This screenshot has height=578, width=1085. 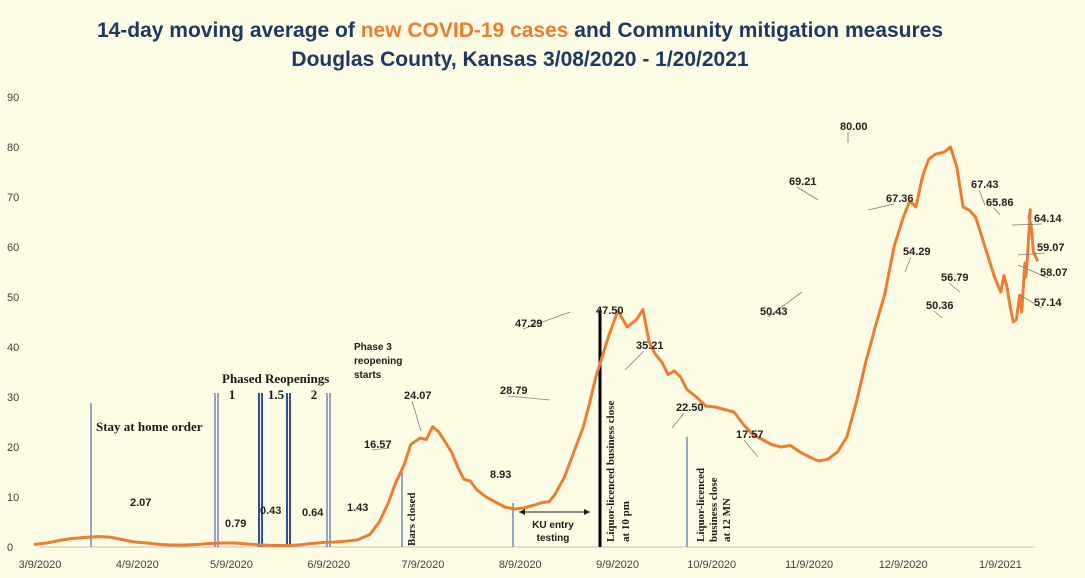 I want to click on annotation-stay-home: Stay at home order, so click(x=149, y=426).